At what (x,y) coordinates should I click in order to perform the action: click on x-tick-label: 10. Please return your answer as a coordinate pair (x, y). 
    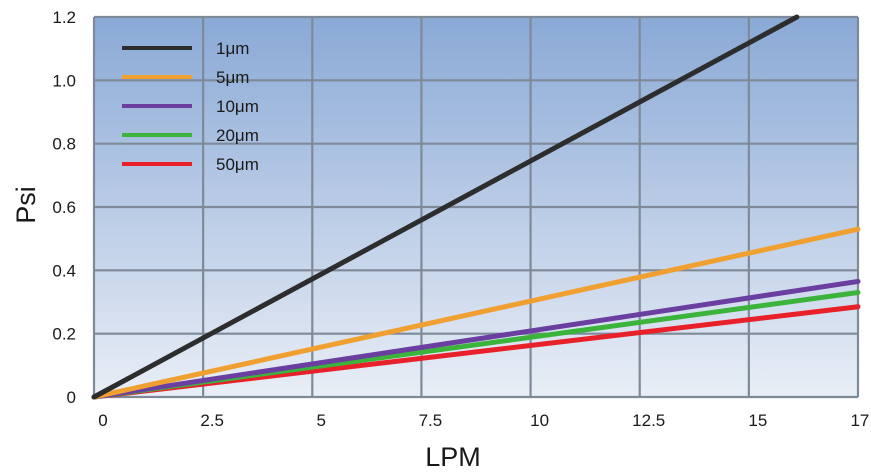
    Looking at the image, I should click on (539, 420).